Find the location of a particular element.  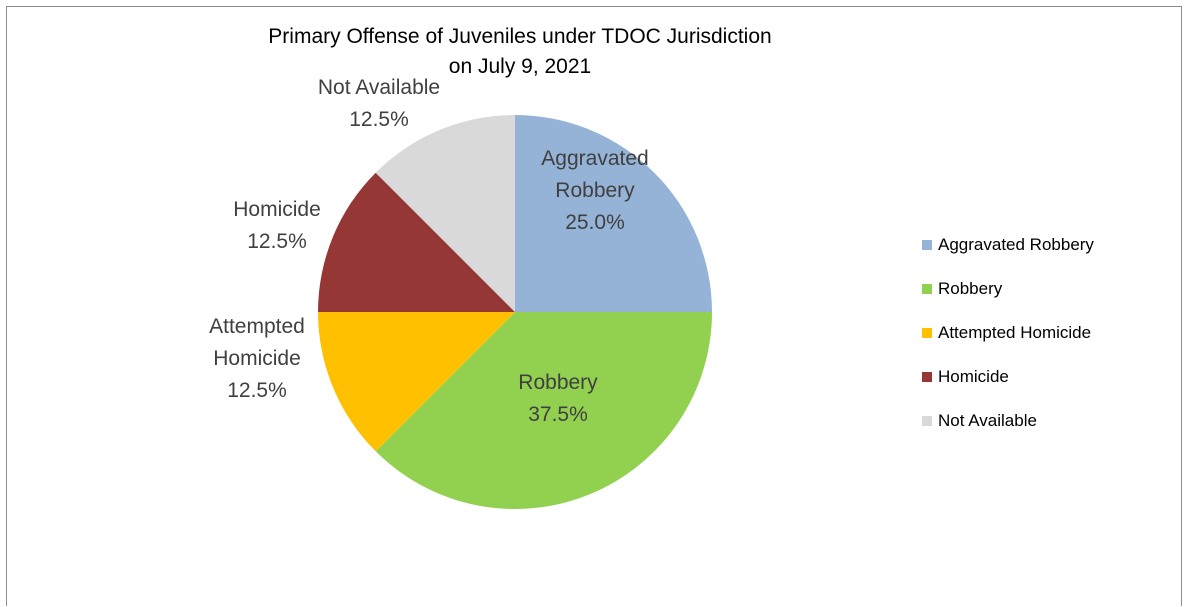

data-label-aggravated-robbery: Aggravated Robbery 25.0% is located at coordinates (594, 190).